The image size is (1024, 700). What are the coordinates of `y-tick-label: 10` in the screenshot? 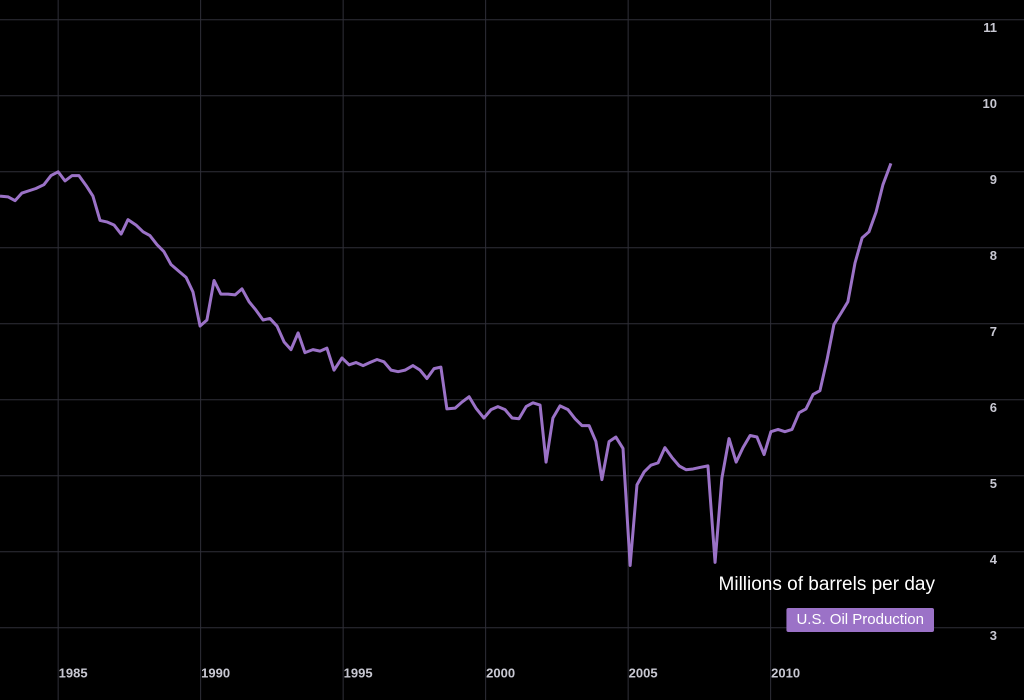 It's located at (990, 103).